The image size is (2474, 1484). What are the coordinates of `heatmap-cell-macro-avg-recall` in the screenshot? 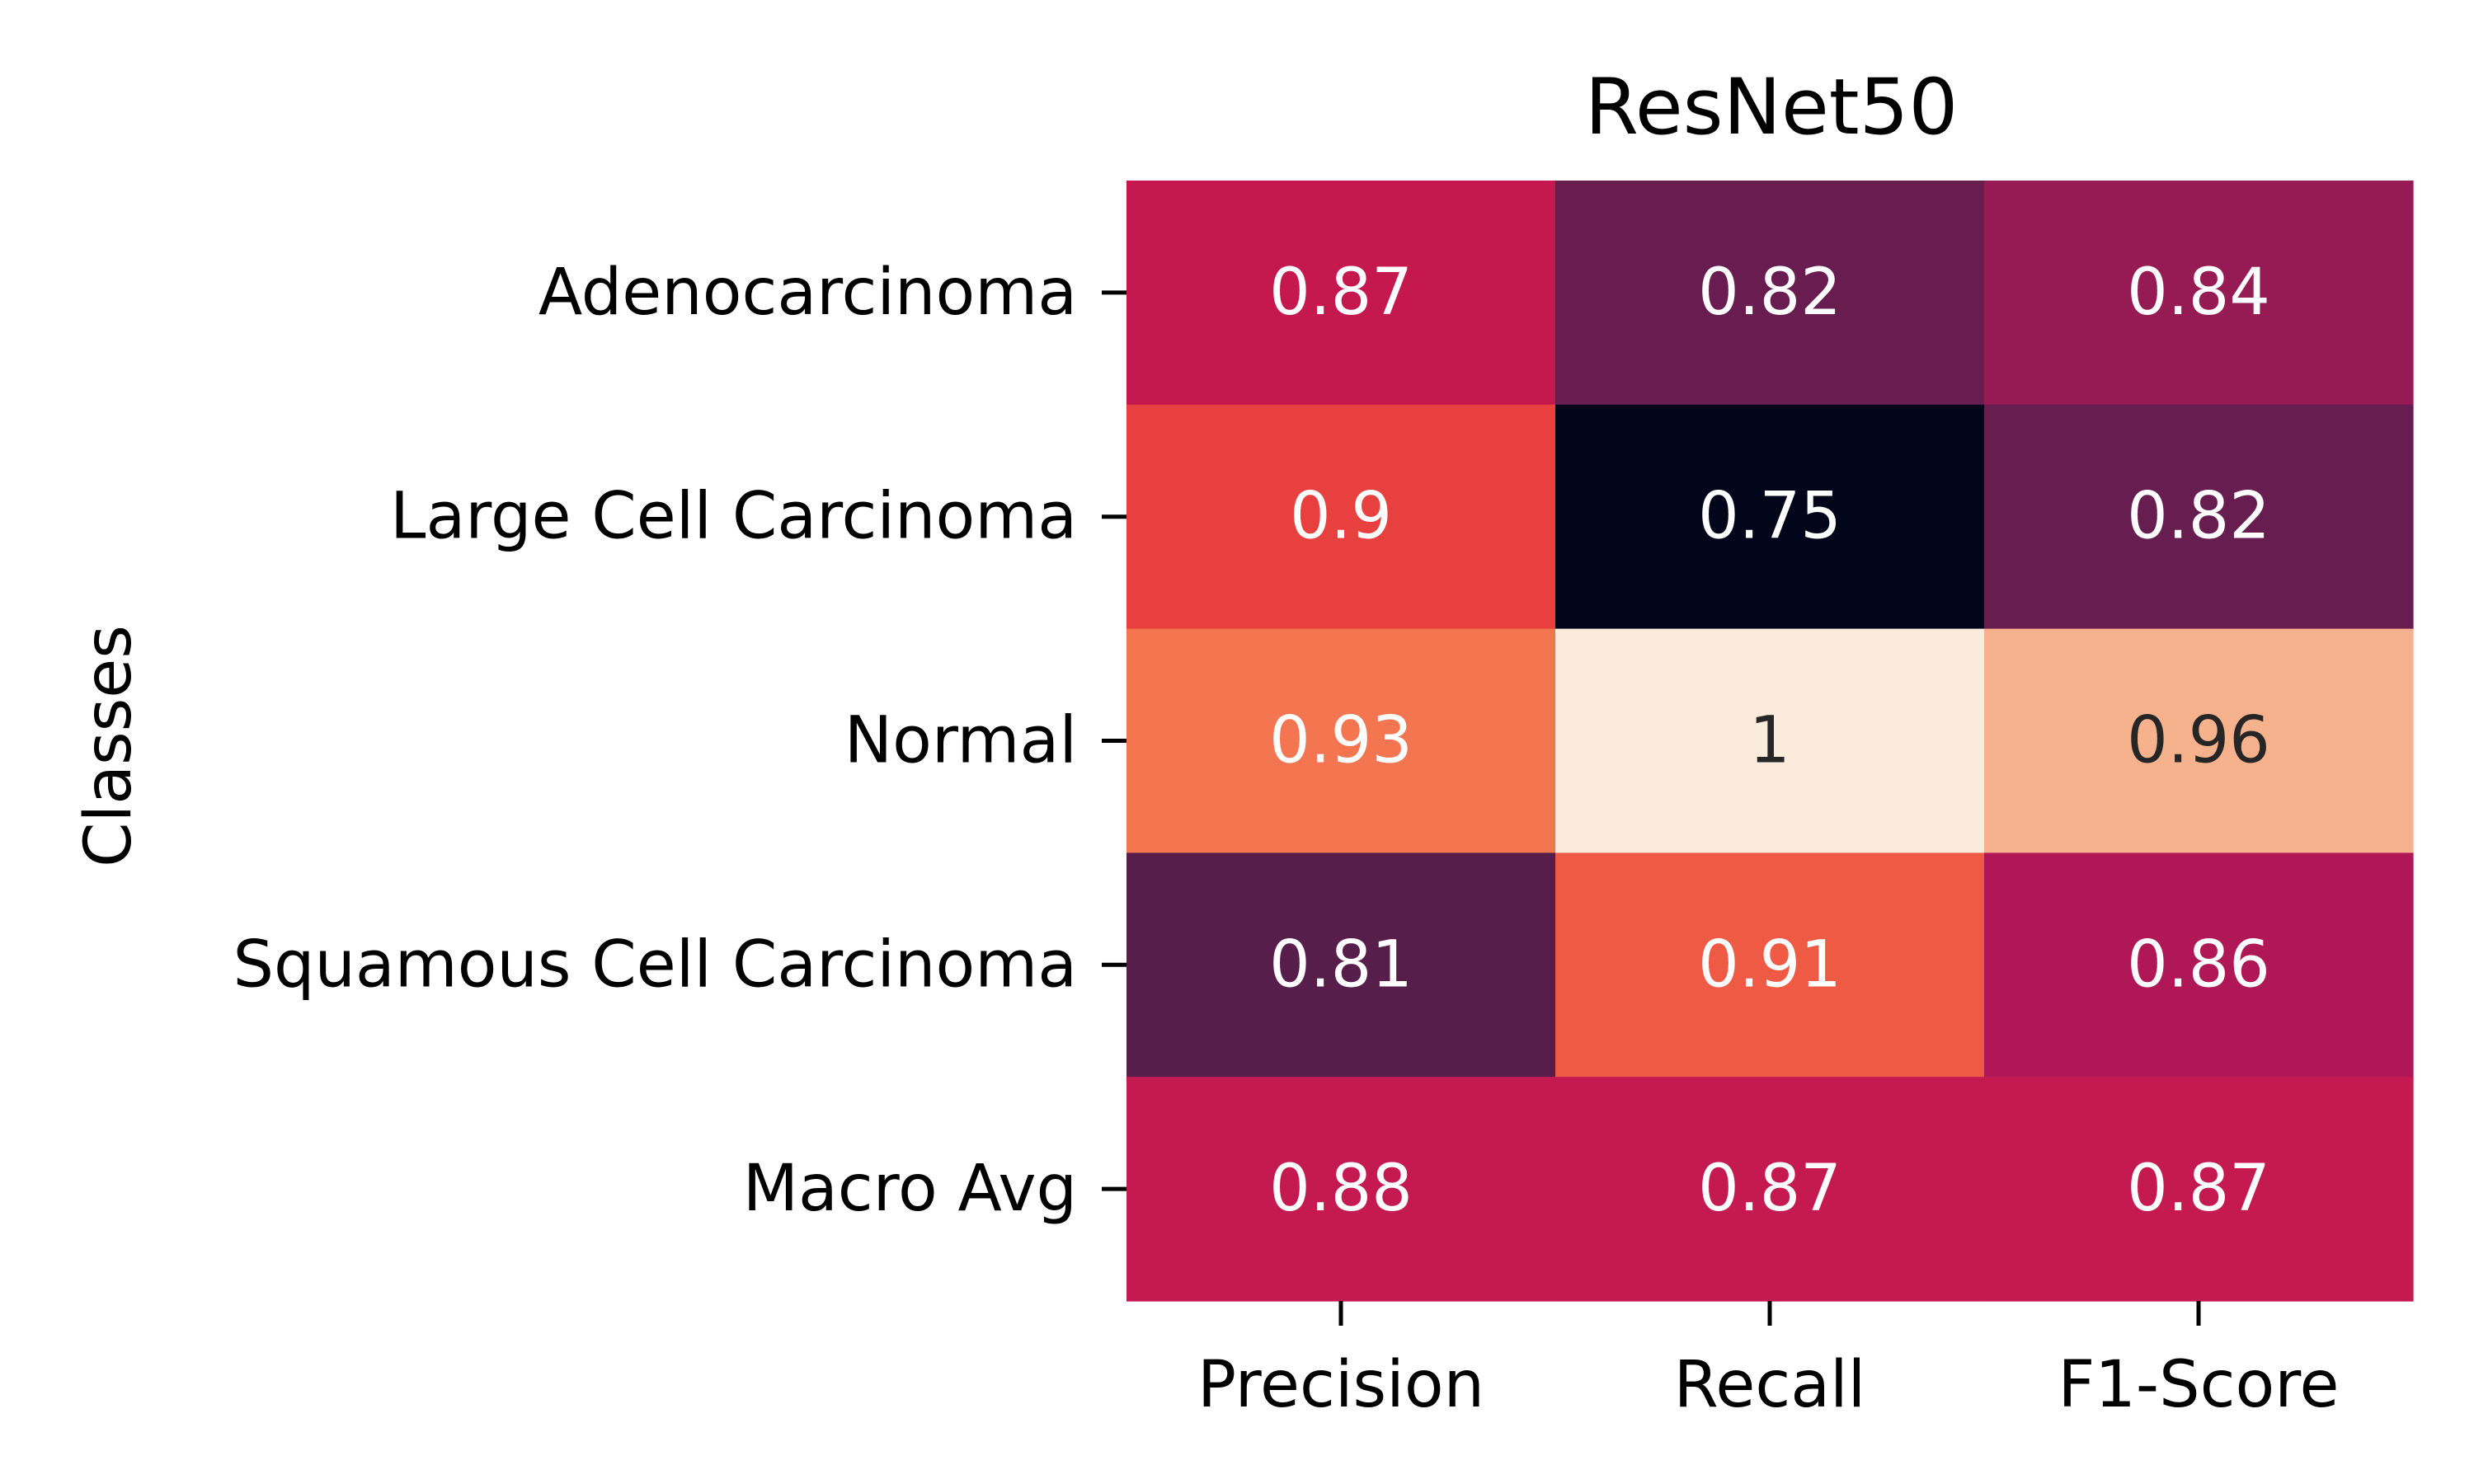 It's located at (1770, 1189).